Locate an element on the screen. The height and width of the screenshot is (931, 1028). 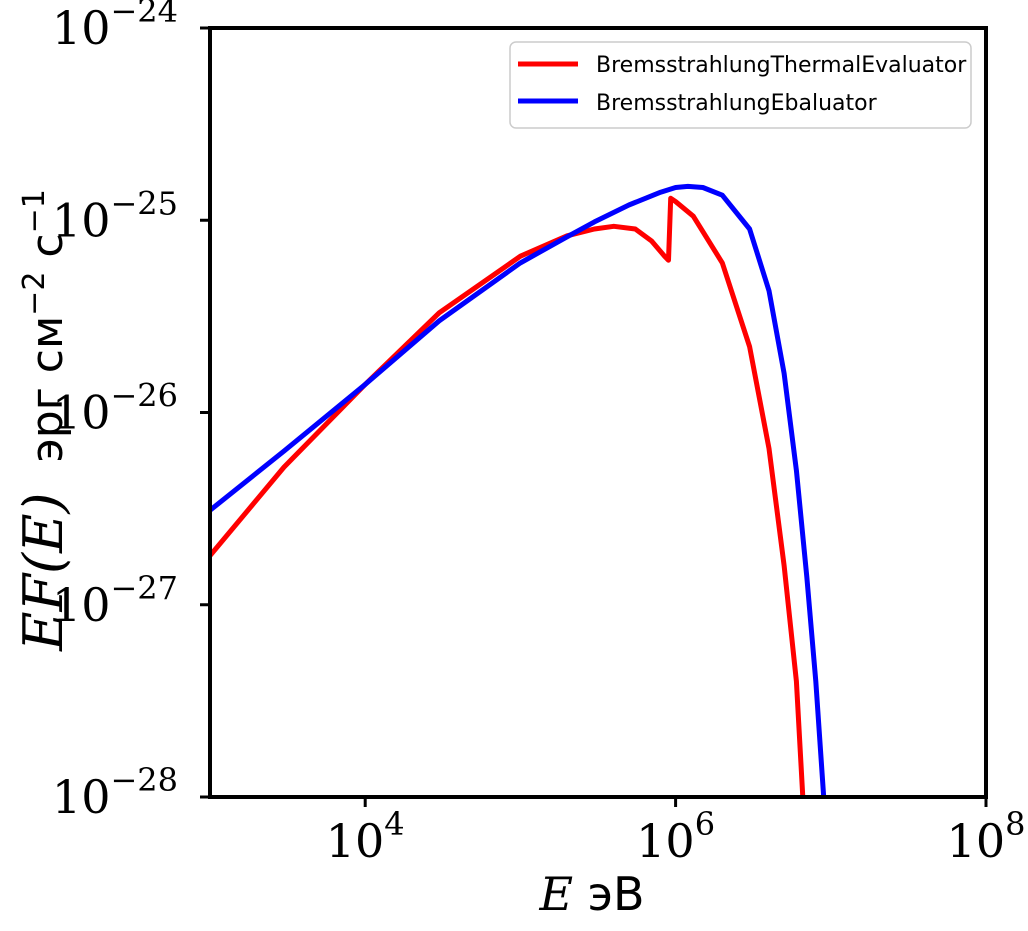
x-tick-label-1: 10⁶ is located at coordinates (675, 836).